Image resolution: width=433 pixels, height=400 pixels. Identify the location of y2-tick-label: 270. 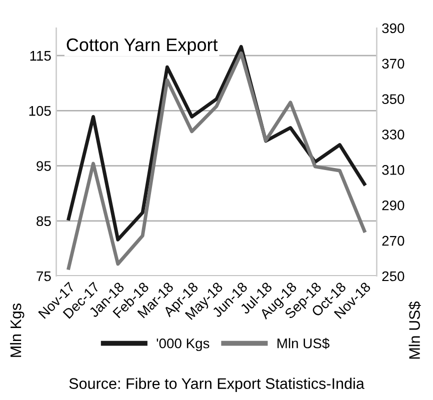
(393, 241).